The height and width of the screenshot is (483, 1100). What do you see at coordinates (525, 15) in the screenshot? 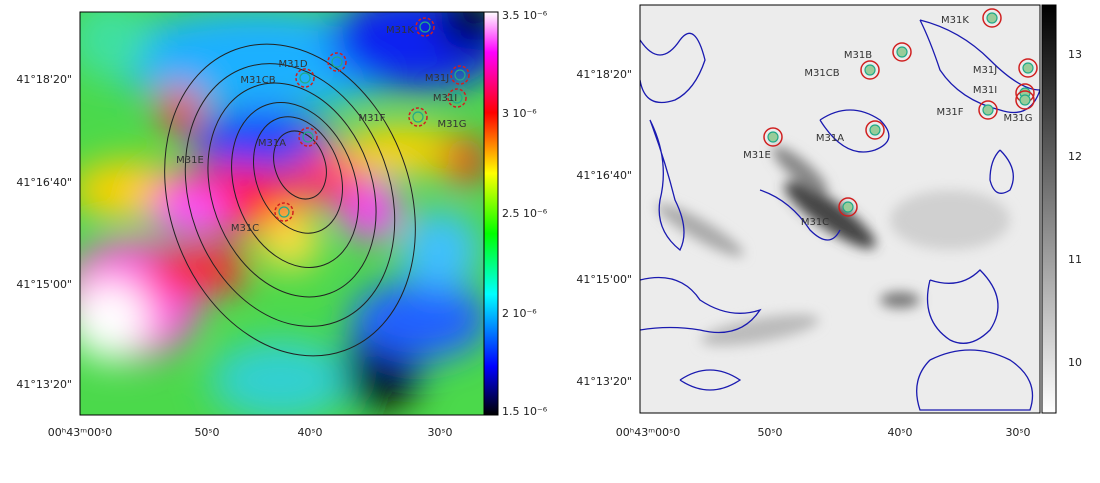
I see `colorbar-label: 3.5 10⁻⁶` at bounding box center [525, 15].